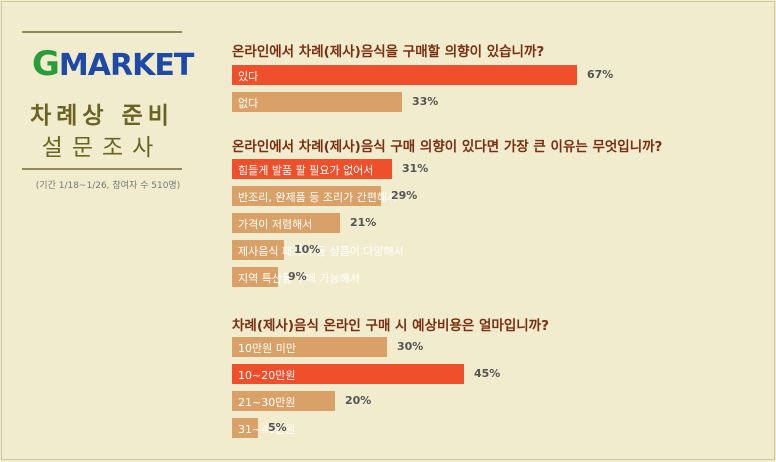  I want to click on value-label: 31%, so click(415, 168).